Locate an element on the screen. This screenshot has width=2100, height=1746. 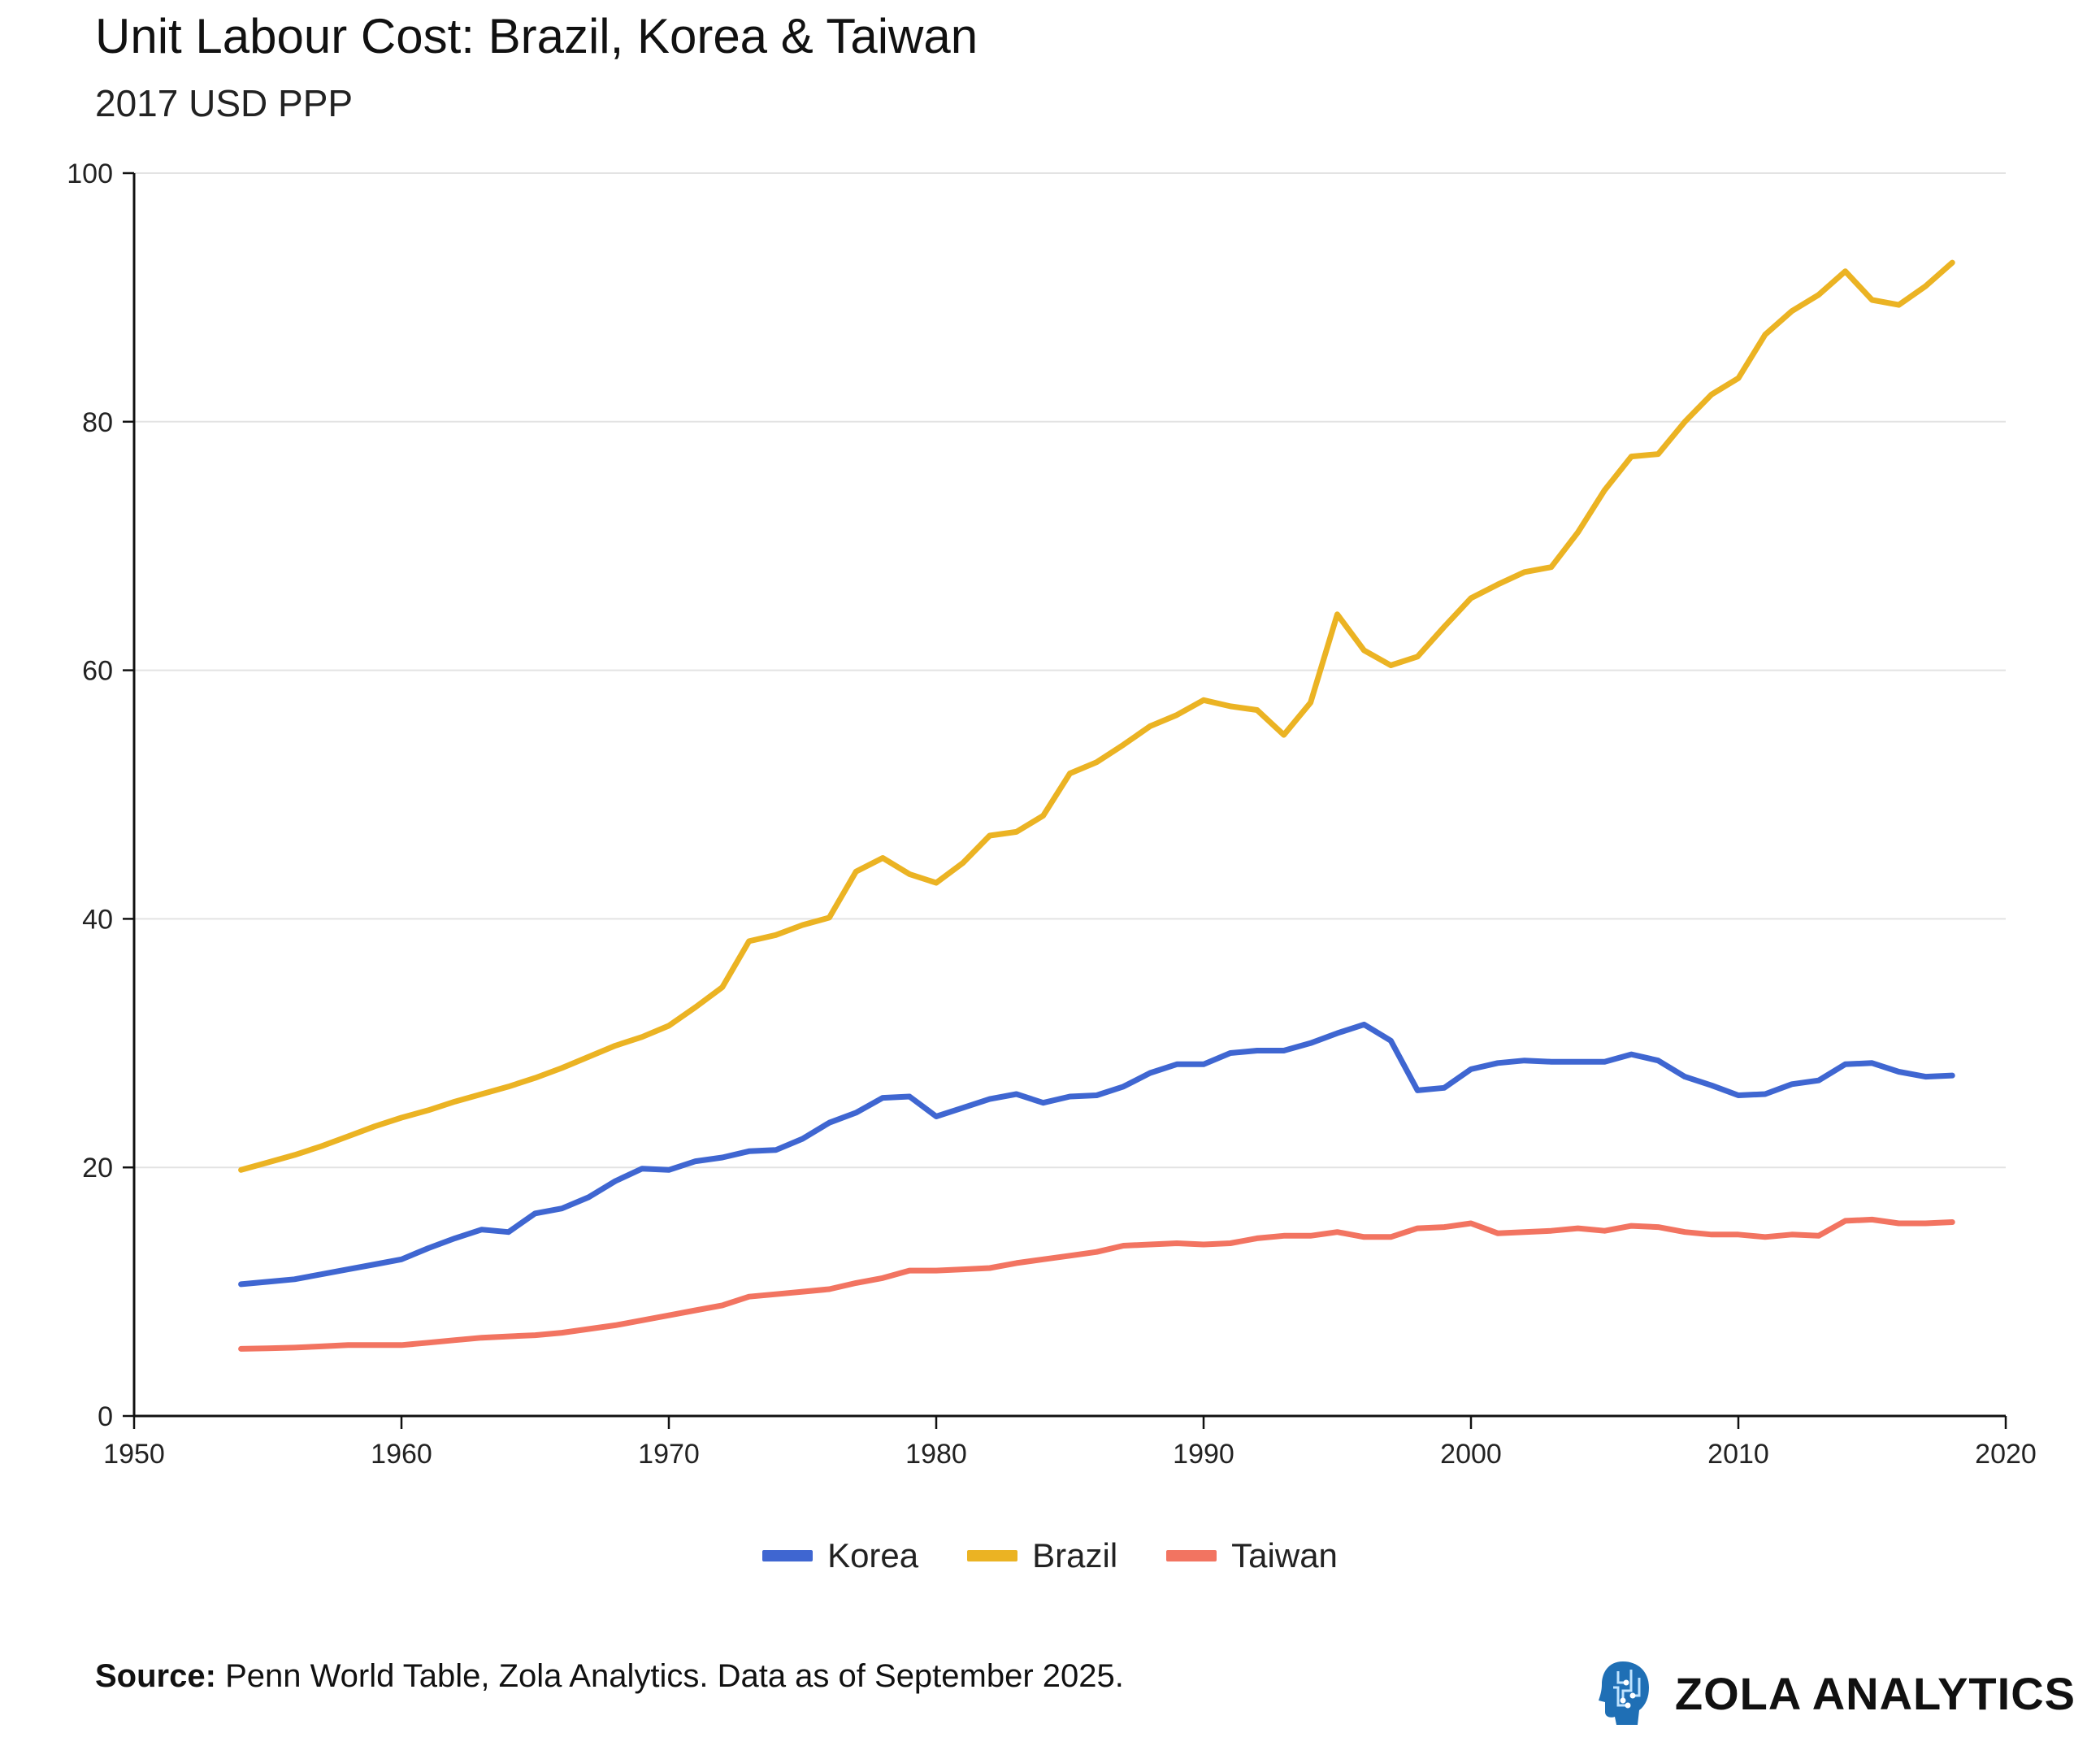
source-label: Source: is located at coordinates (155, 1676).